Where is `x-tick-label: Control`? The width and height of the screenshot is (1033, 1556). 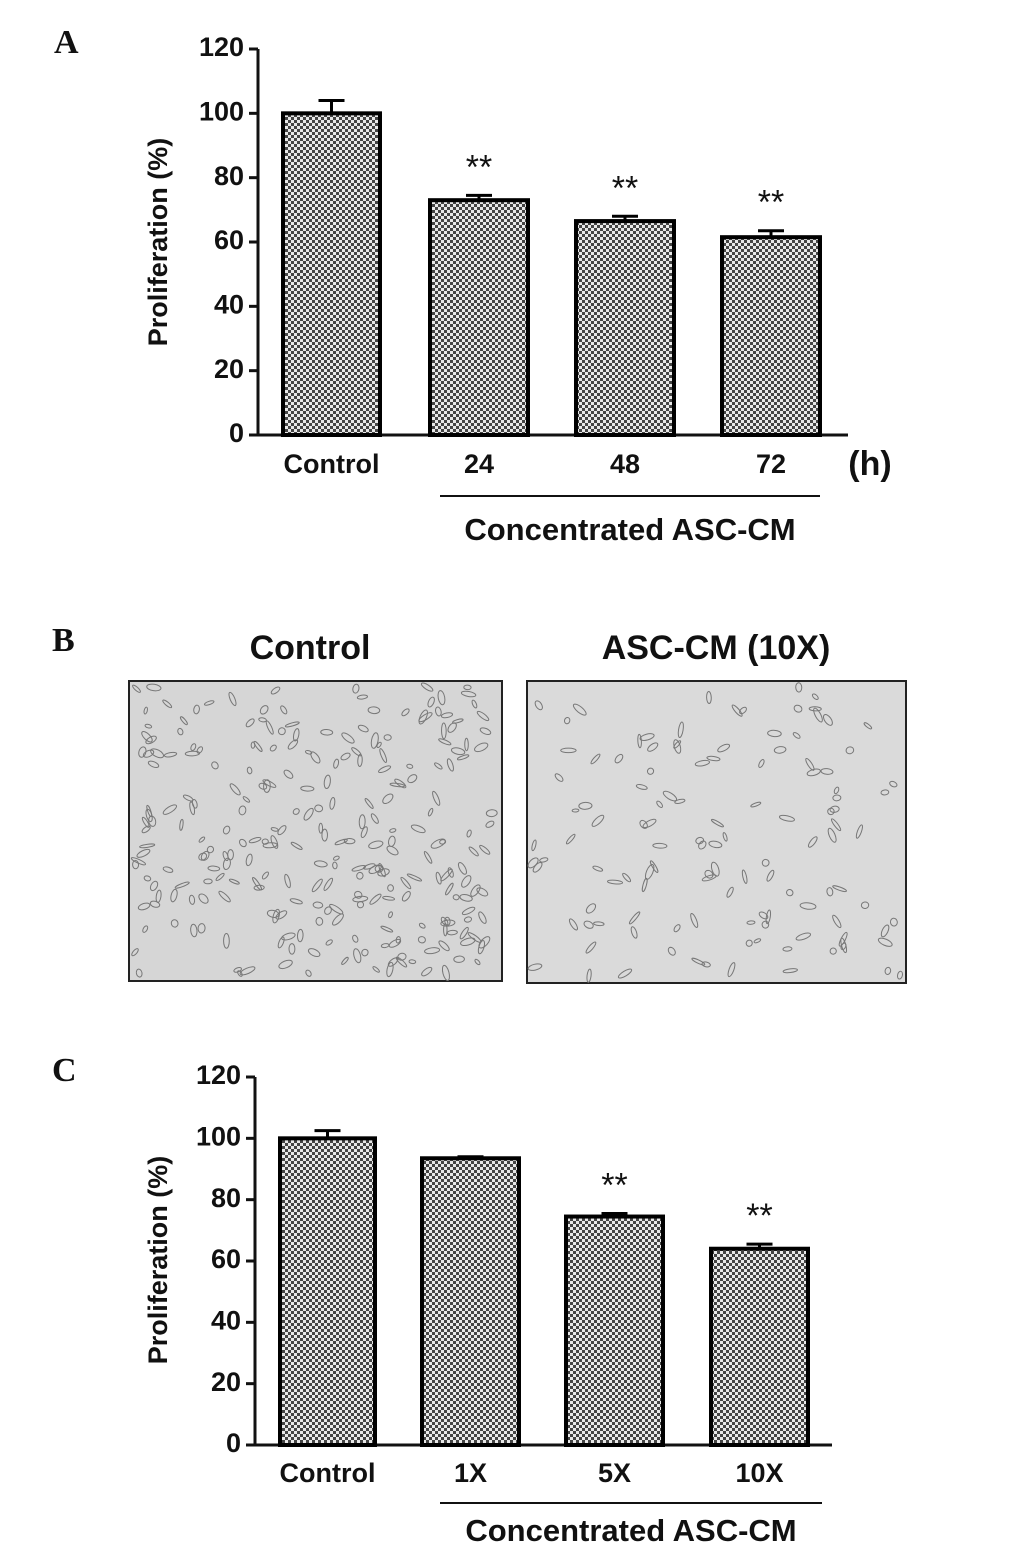
x-tick-label: Control is located at coordinates (328, 1473).